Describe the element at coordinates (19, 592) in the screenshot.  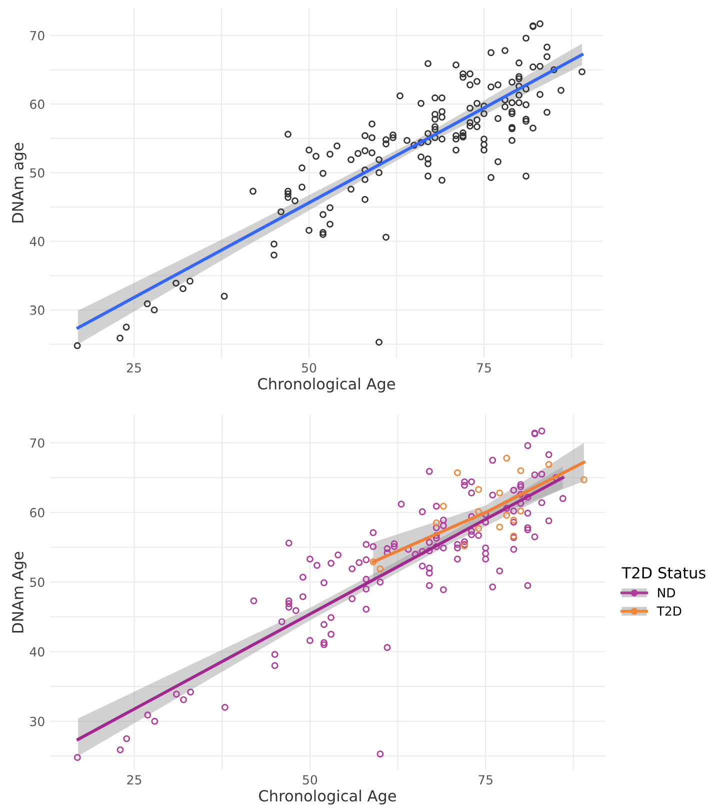
I see `y-axis-title: DNAm Age` at that location.